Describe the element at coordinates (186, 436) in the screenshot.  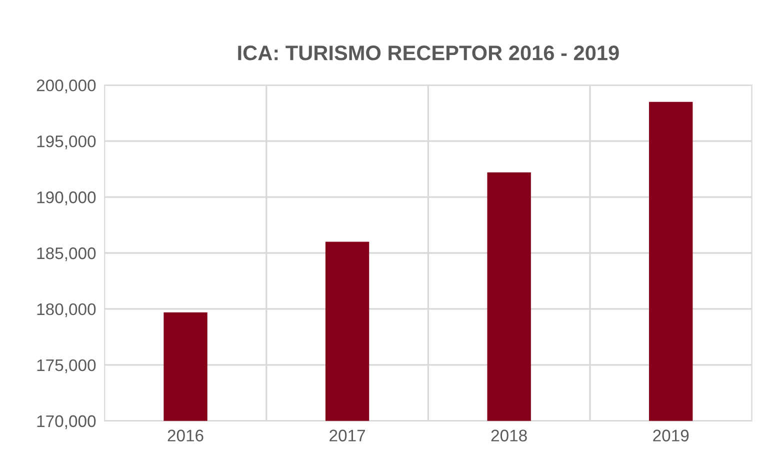
I see `x-tick-label: 2016` at that location.